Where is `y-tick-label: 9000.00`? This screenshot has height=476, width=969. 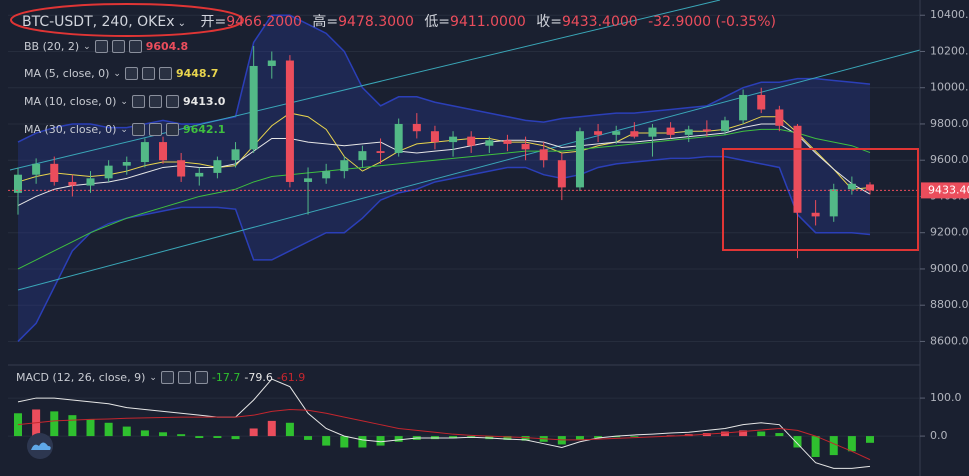
y-tick-label: 9000.00 is located at coordinates (949, 268).